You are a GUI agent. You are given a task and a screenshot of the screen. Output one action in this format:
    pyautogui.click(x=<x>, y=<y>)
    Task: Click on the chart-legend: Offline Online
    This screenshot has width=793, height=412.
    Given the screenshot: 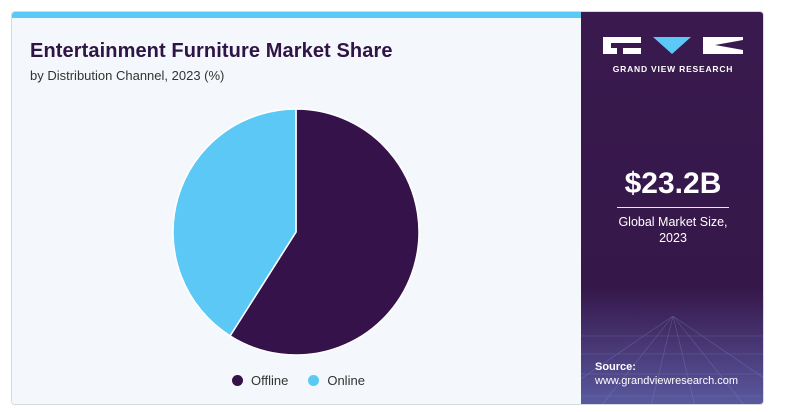 What is the action you would take?
    pyautogui.click(x=298, y=380)
    